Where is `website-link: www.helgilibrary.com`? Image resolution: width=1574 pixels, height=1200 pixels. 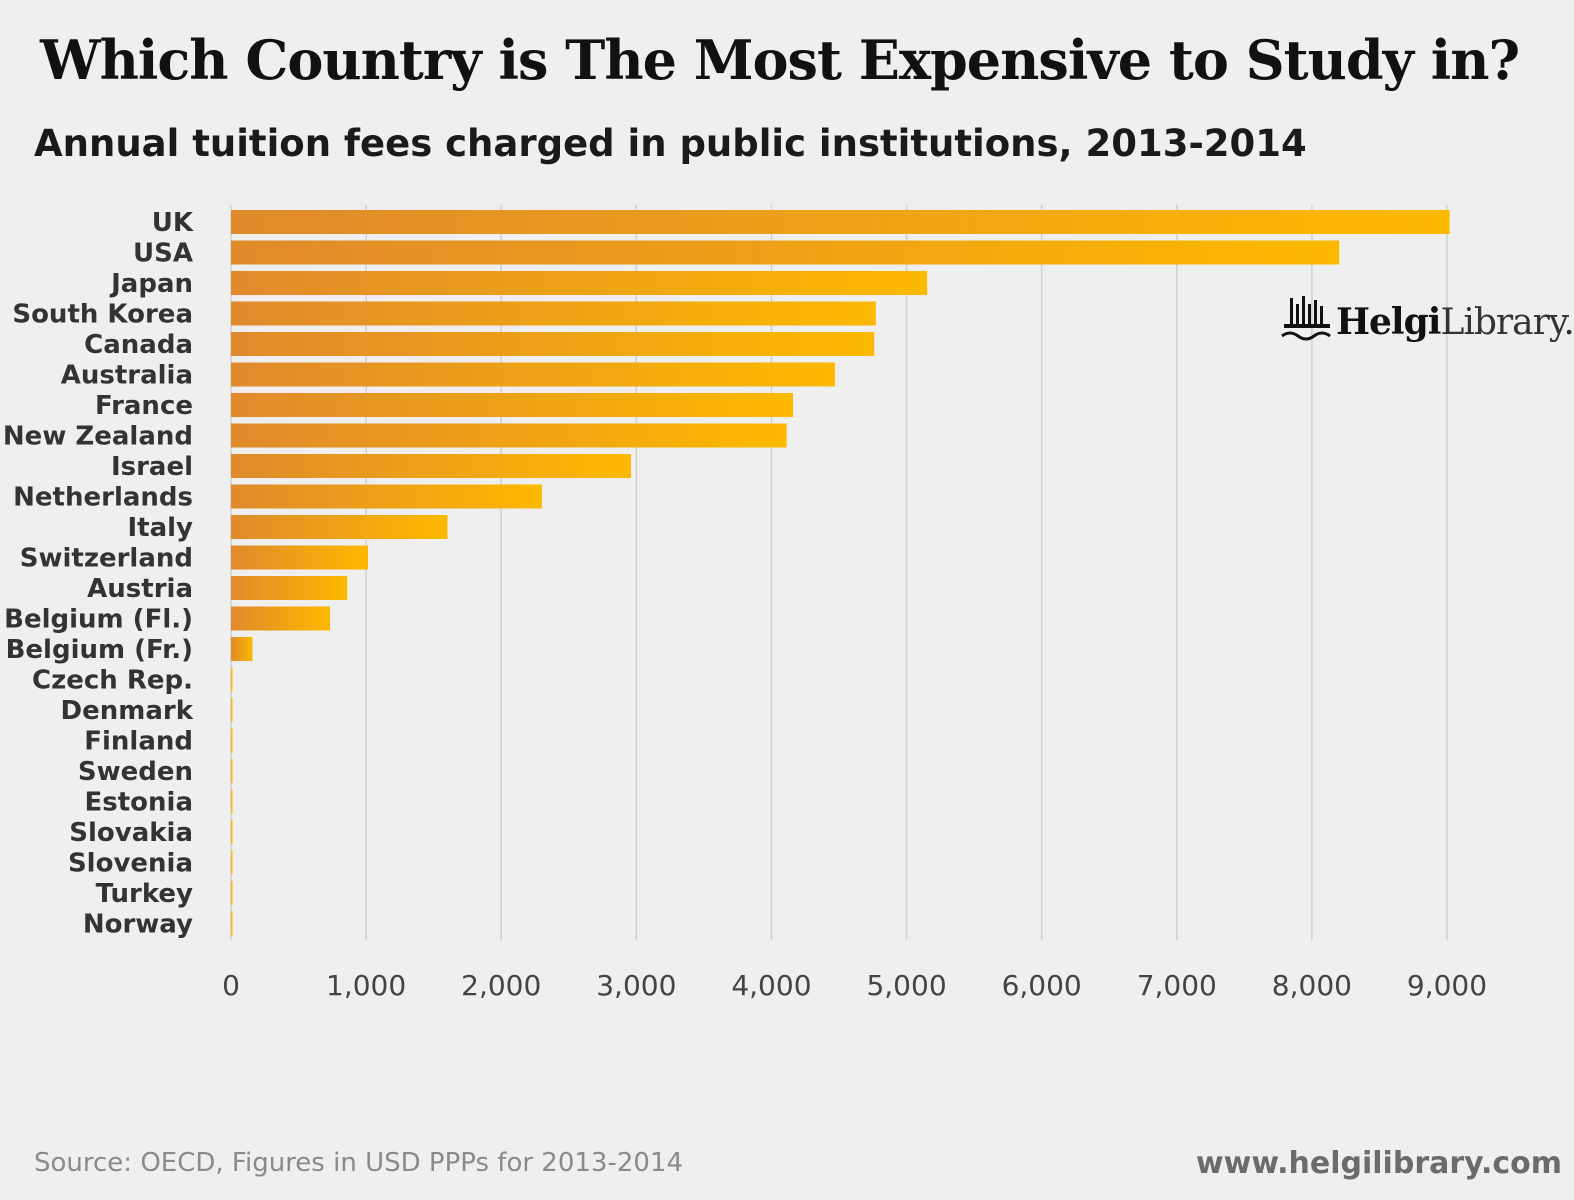 website-link: www.helgilibrary.com is located at coordinates (1378, 1163).